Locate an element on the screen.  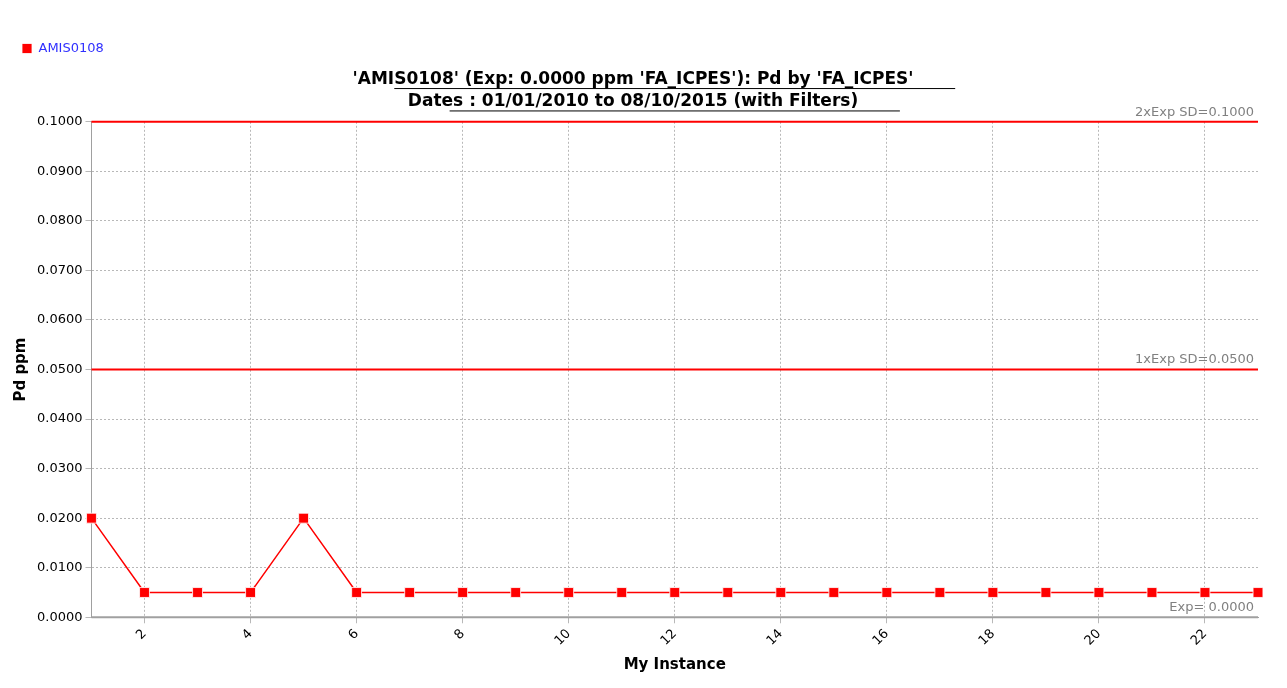
y-tick-label: 0.0900 is located at coordinates (59, 170).